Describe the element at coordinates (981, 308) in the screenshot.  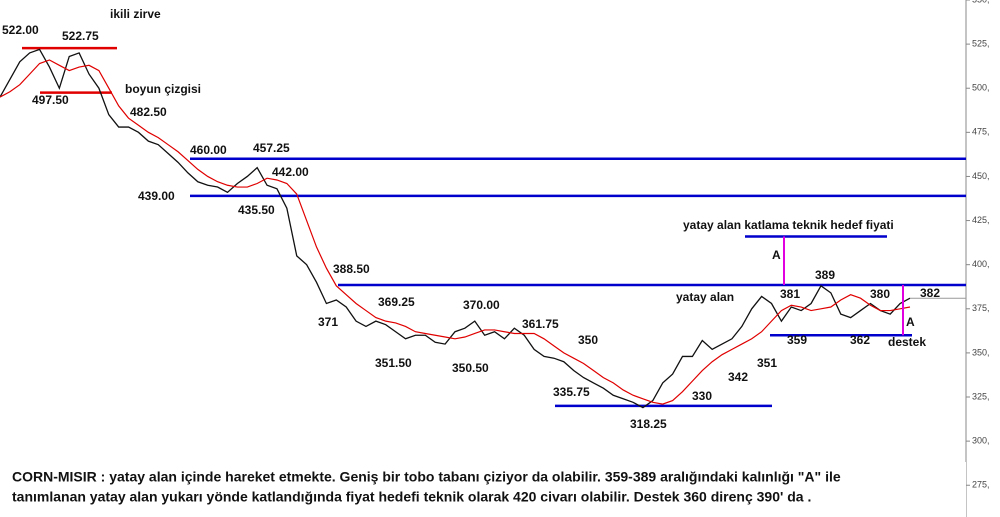
I see `y-tick-label: 375,` at that location.